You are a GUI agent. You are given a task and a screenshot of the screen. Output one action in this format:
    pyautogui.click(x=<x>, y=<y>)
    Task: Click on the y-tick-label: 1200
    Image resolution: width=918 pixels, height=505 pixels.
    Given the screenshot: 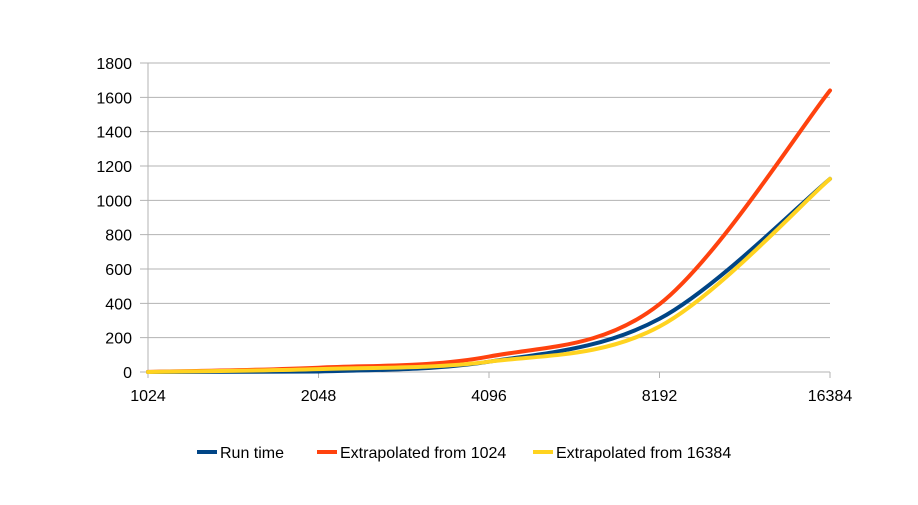 What is the action you would take?
    pyautogui.click(x=114, y=167)
    